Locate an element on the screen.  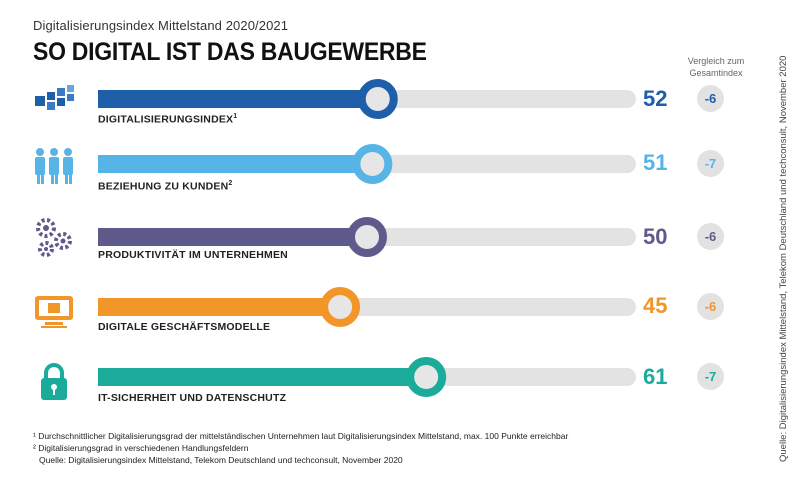
bar-knob-digitalisierungsindex is located at coordinates (377, 99).